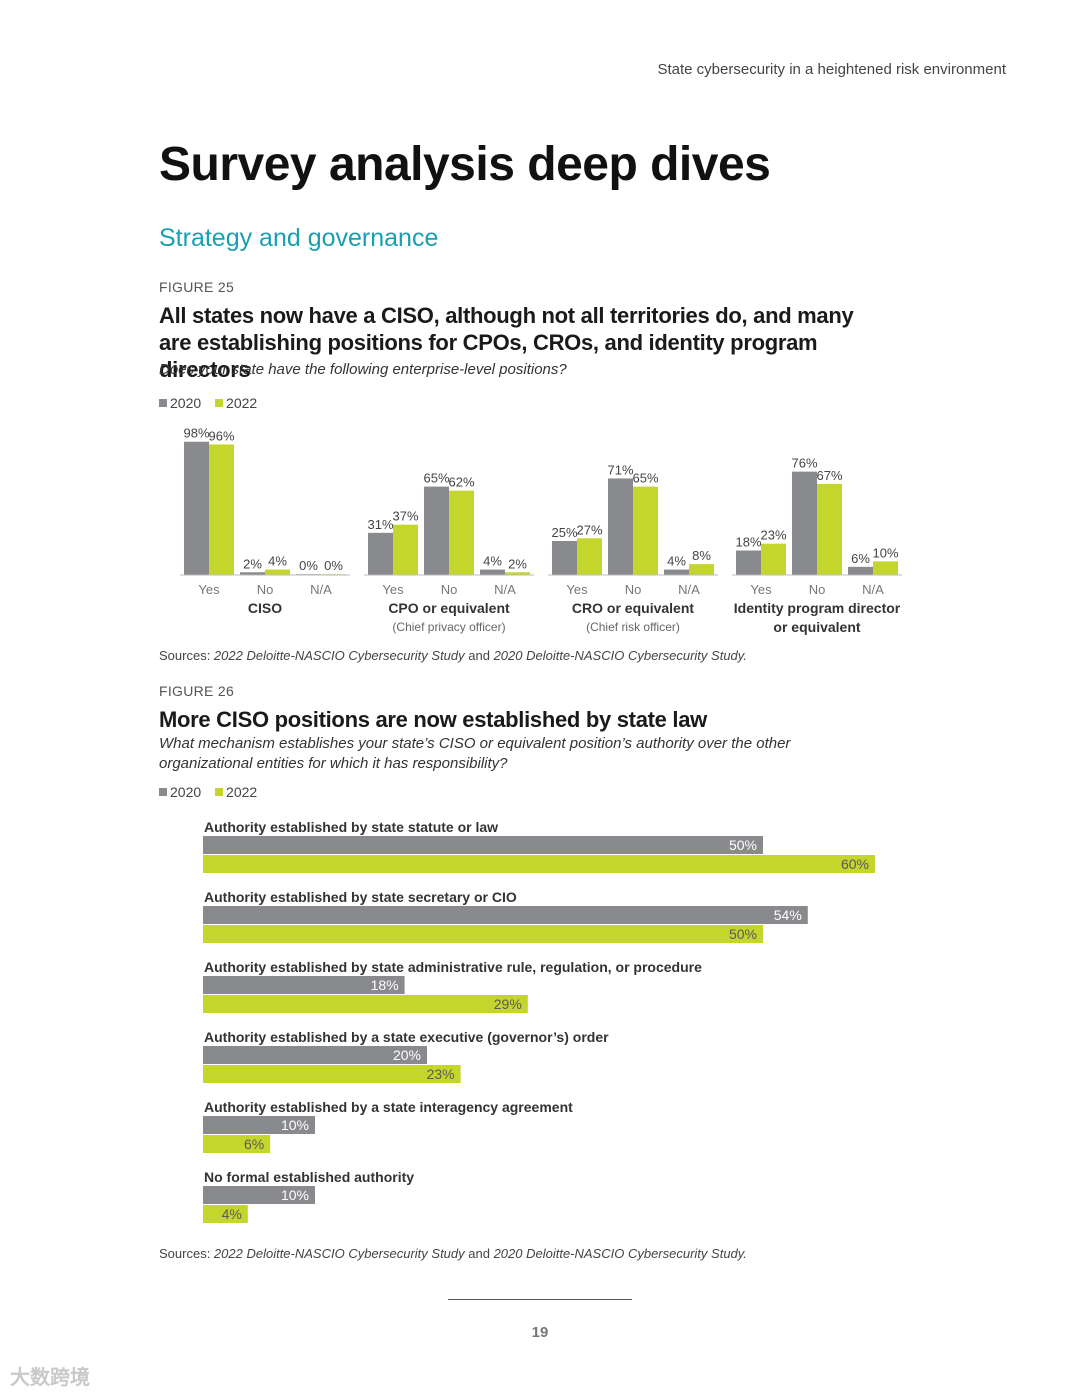  I want to click on category-label-3-2: N/A, so click(873, 589).